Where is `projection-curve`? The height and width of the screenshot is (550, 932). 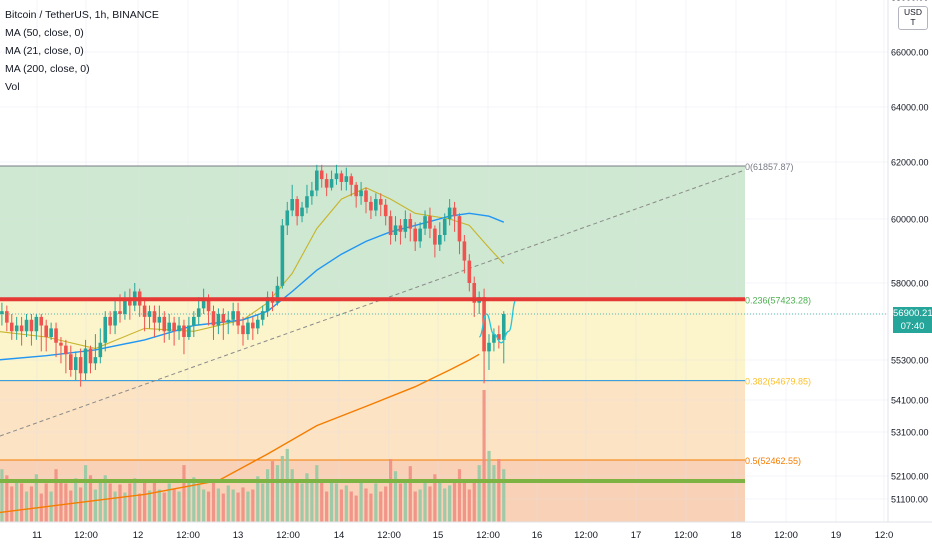 projection-curve is located at coordinates (497, 321).